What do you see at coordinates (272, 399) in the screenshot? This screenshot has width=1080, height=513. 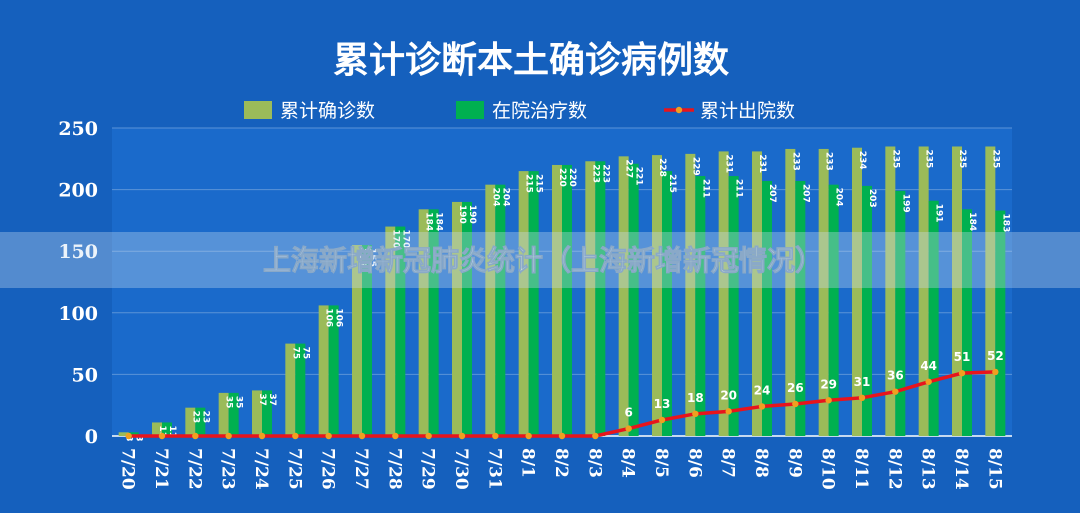 I see `data-label-in-hospital: 37` at bounding box center [272, 399].